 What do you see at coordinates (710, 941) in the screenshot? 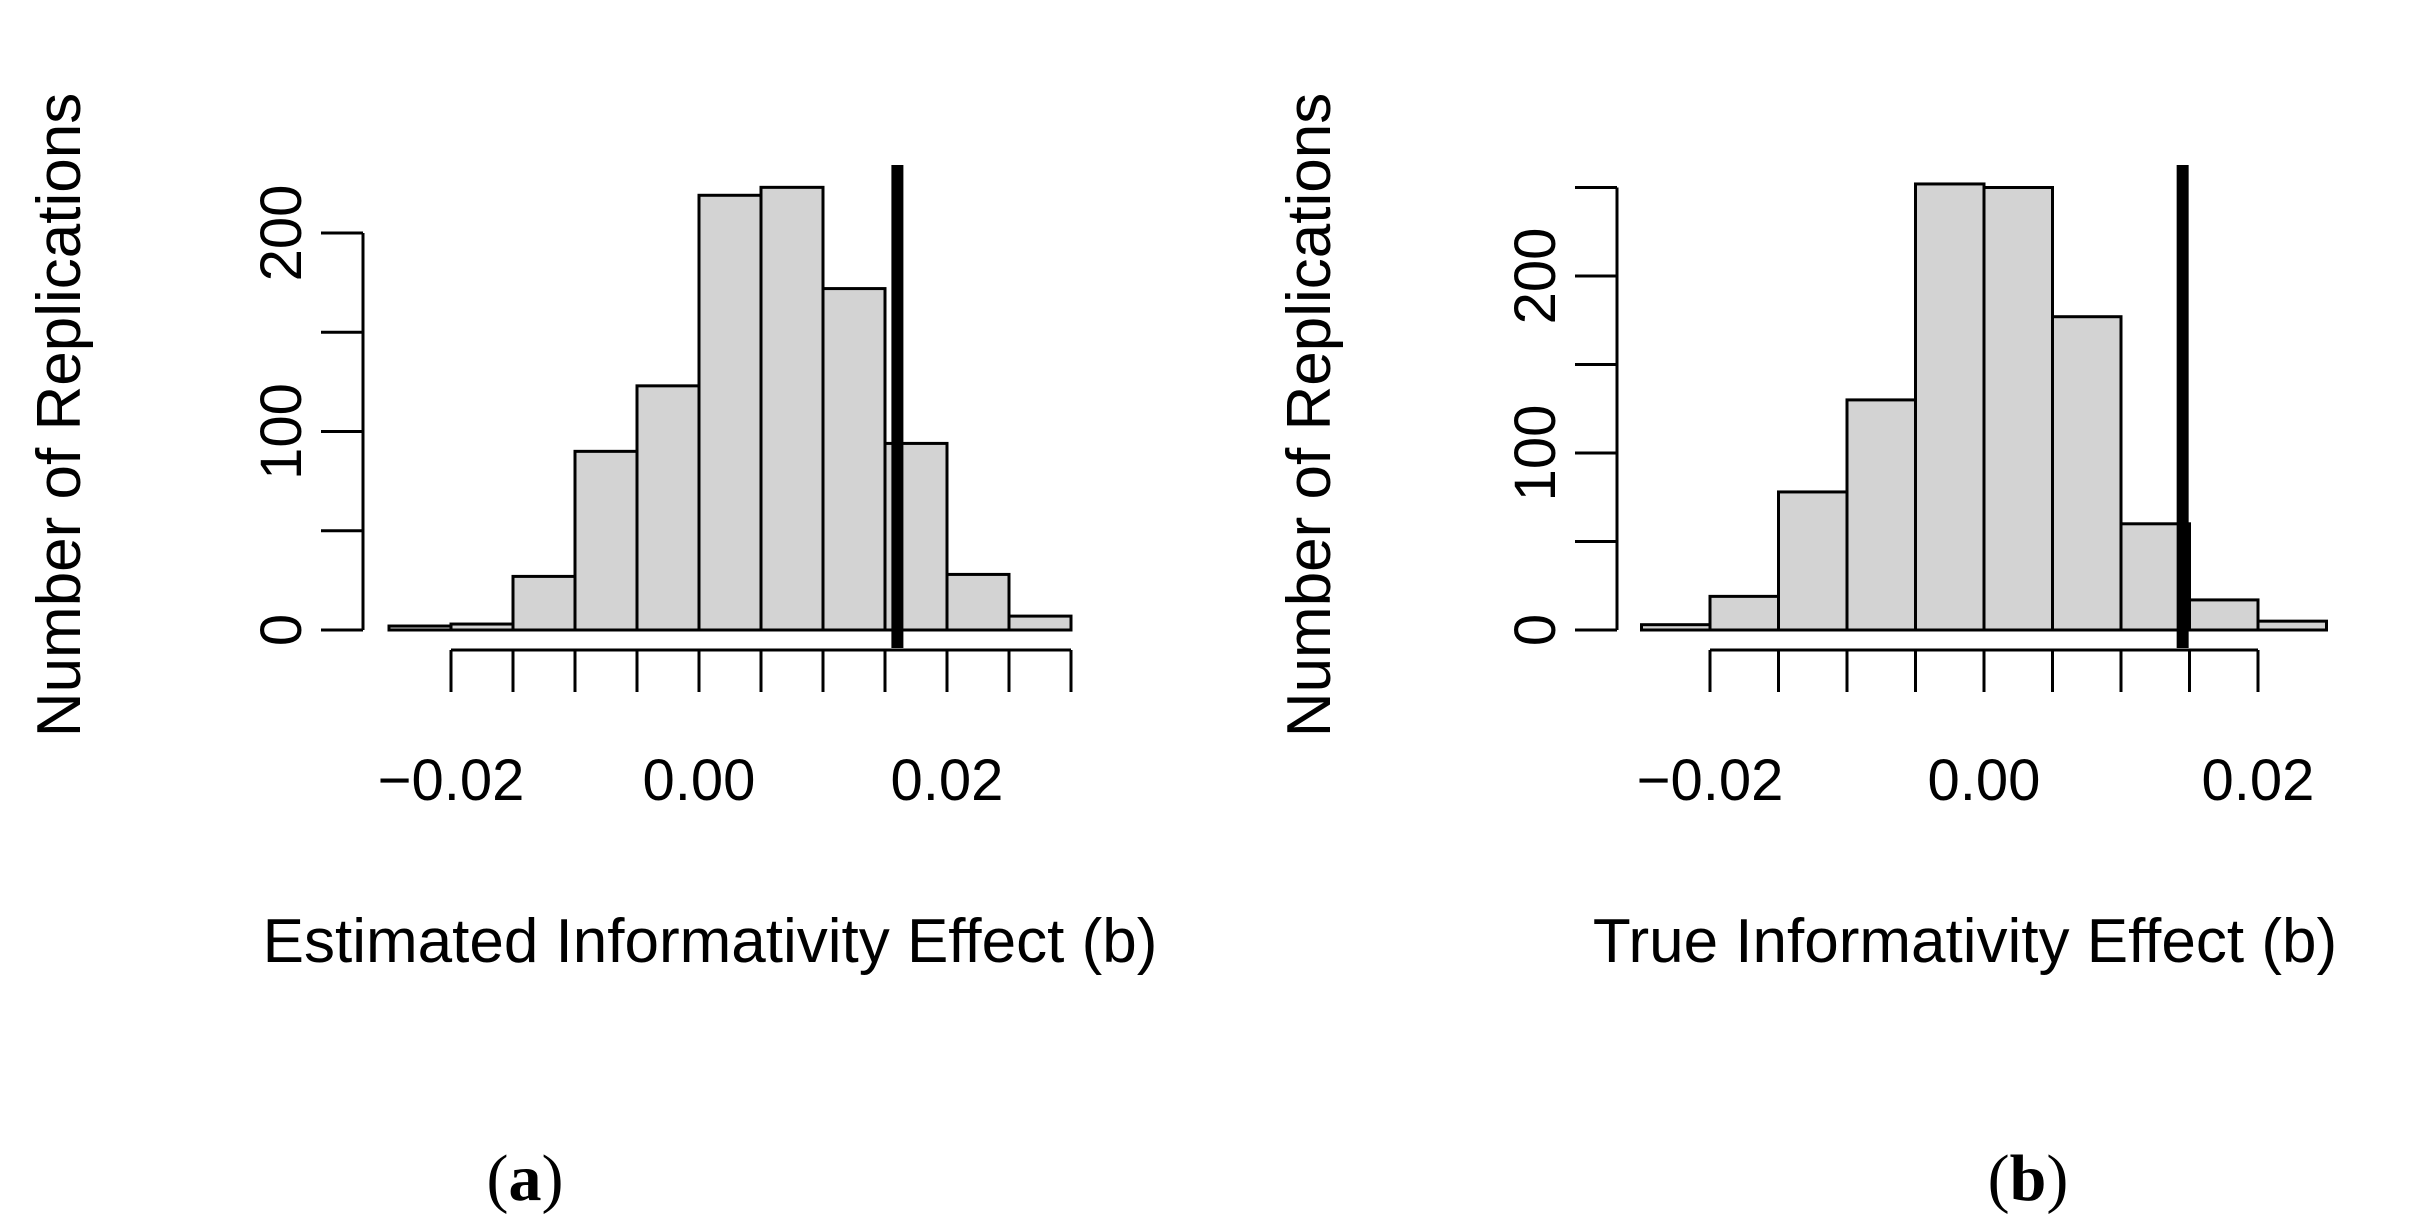
I see `x-axis-label: Estimated Informativity Effect (b)` at bounding box center [710, 941].